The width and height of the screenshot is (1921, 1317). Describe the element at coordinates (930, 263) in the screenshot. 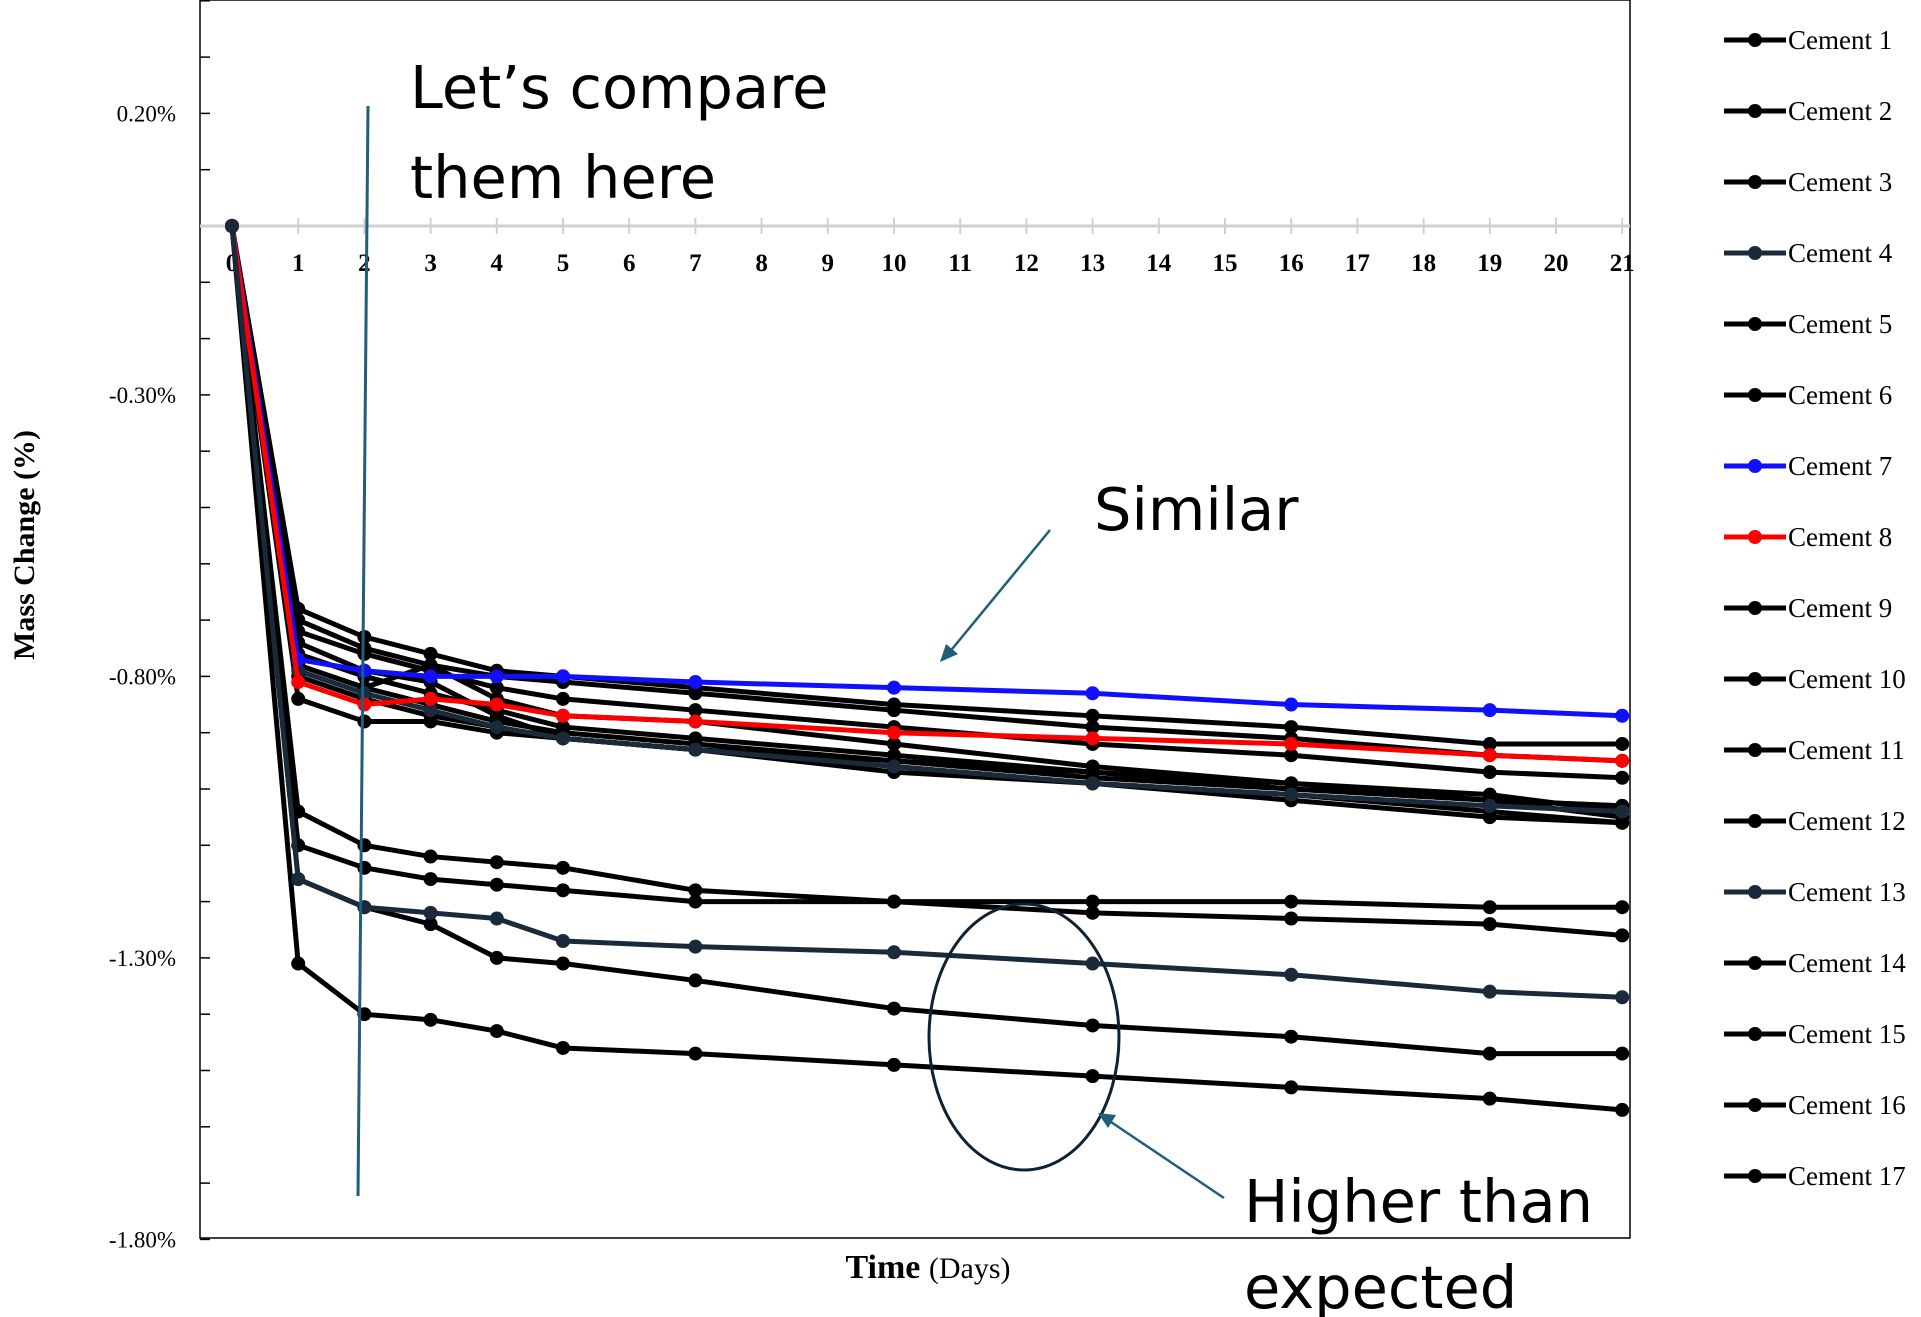

I see `x-tick-labels: 0 1 2 3 4 5 6 7 8 9 10 11 12 13 14 15 16 17 18 19 20 21` at that location.